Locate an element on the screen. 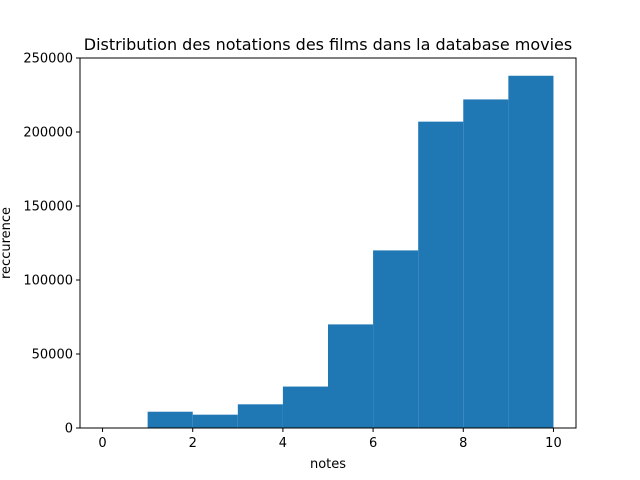 This screenshot has width=640, height=480. x-tick-label: 2 is located at coordinates (193, 443).